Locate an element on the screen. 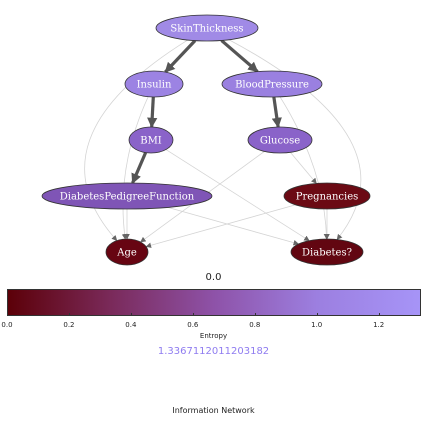 The width and height of the screenshot is (427, 424). colorbar-ticks: 0.0 0.2 0.4 0.6 0.8 1.0 1.2 is located at coordinates (211, 321).